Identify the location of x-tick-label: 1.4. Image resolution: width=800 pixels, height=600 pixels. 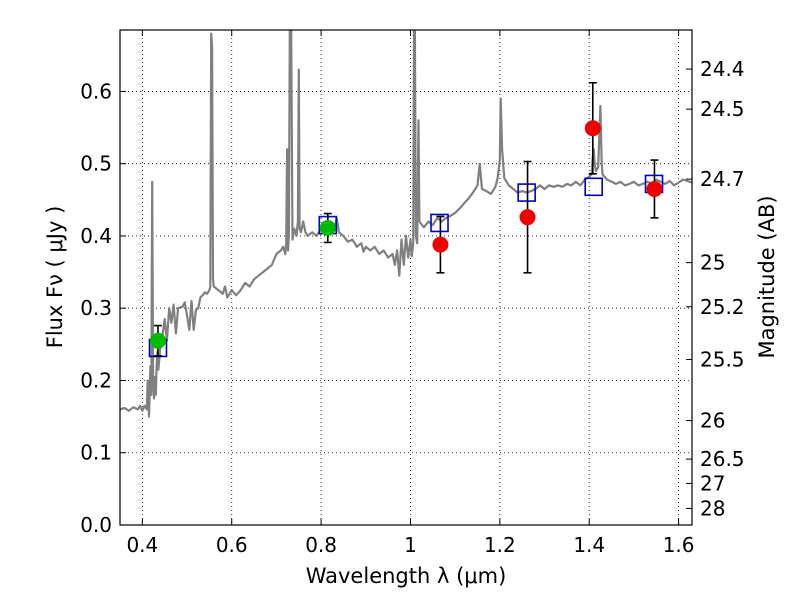
(589, 545).